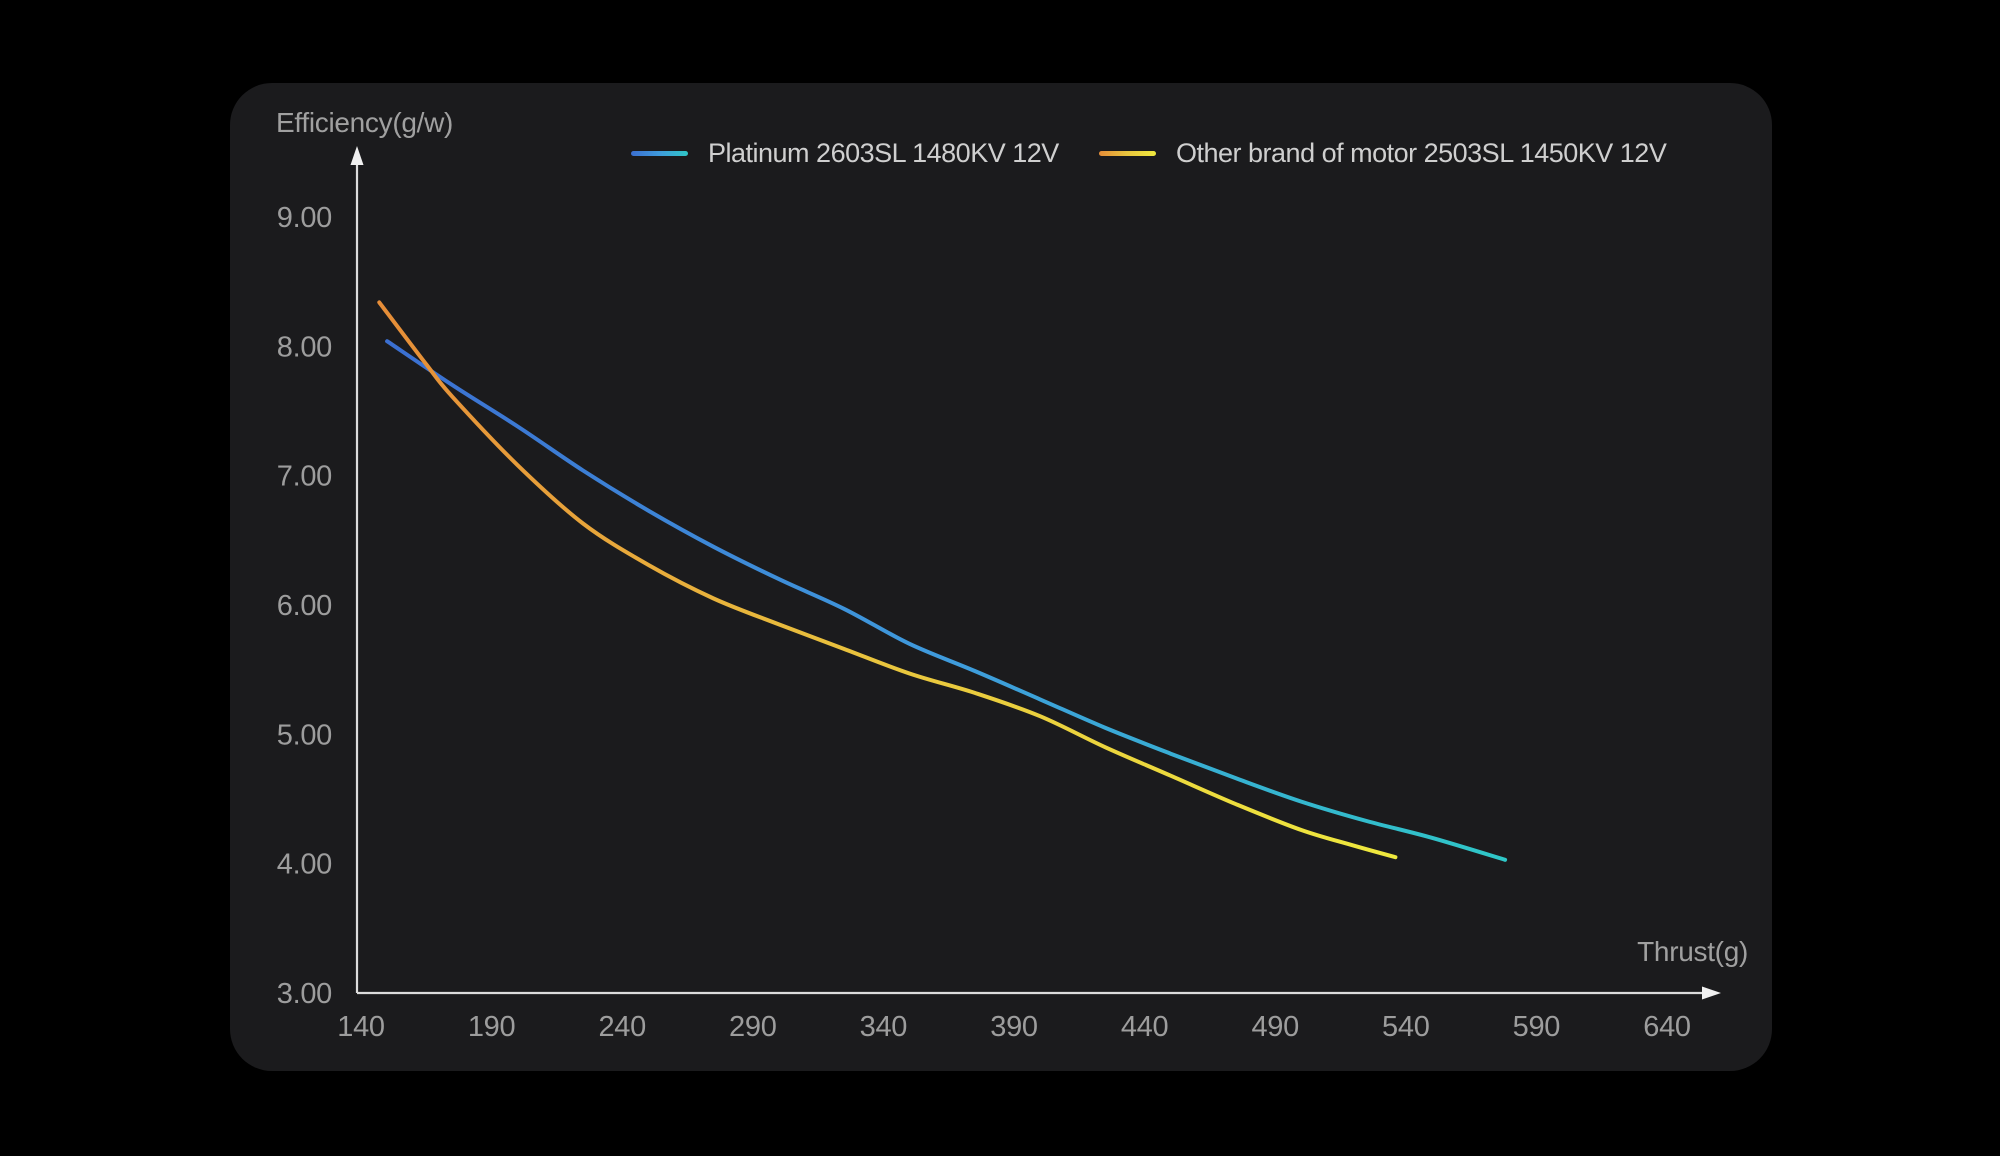 The image size is (2000, 1156). What do you see at coordinates (365, 122) in the screenshot?
I see `y-axis-title: Efficiency(g/w)` at bounding box center [365, 122].